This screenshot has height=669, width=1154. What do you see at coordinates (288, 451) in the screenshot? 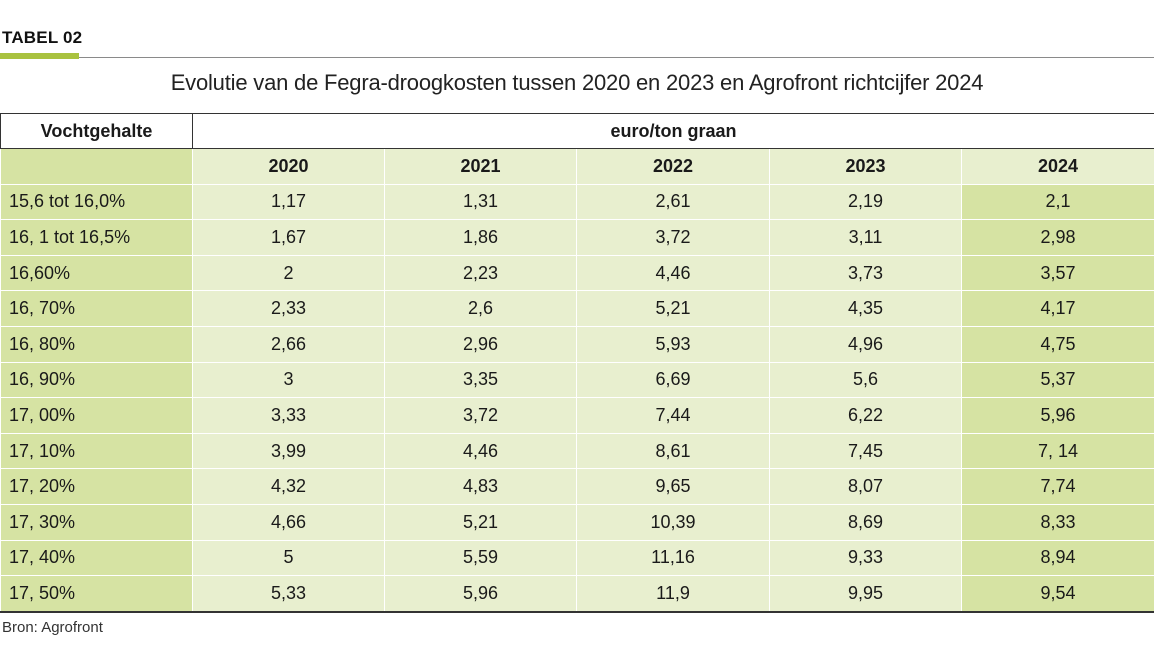
I see `value-cell: 3,99` at bounding box center [288, 451].